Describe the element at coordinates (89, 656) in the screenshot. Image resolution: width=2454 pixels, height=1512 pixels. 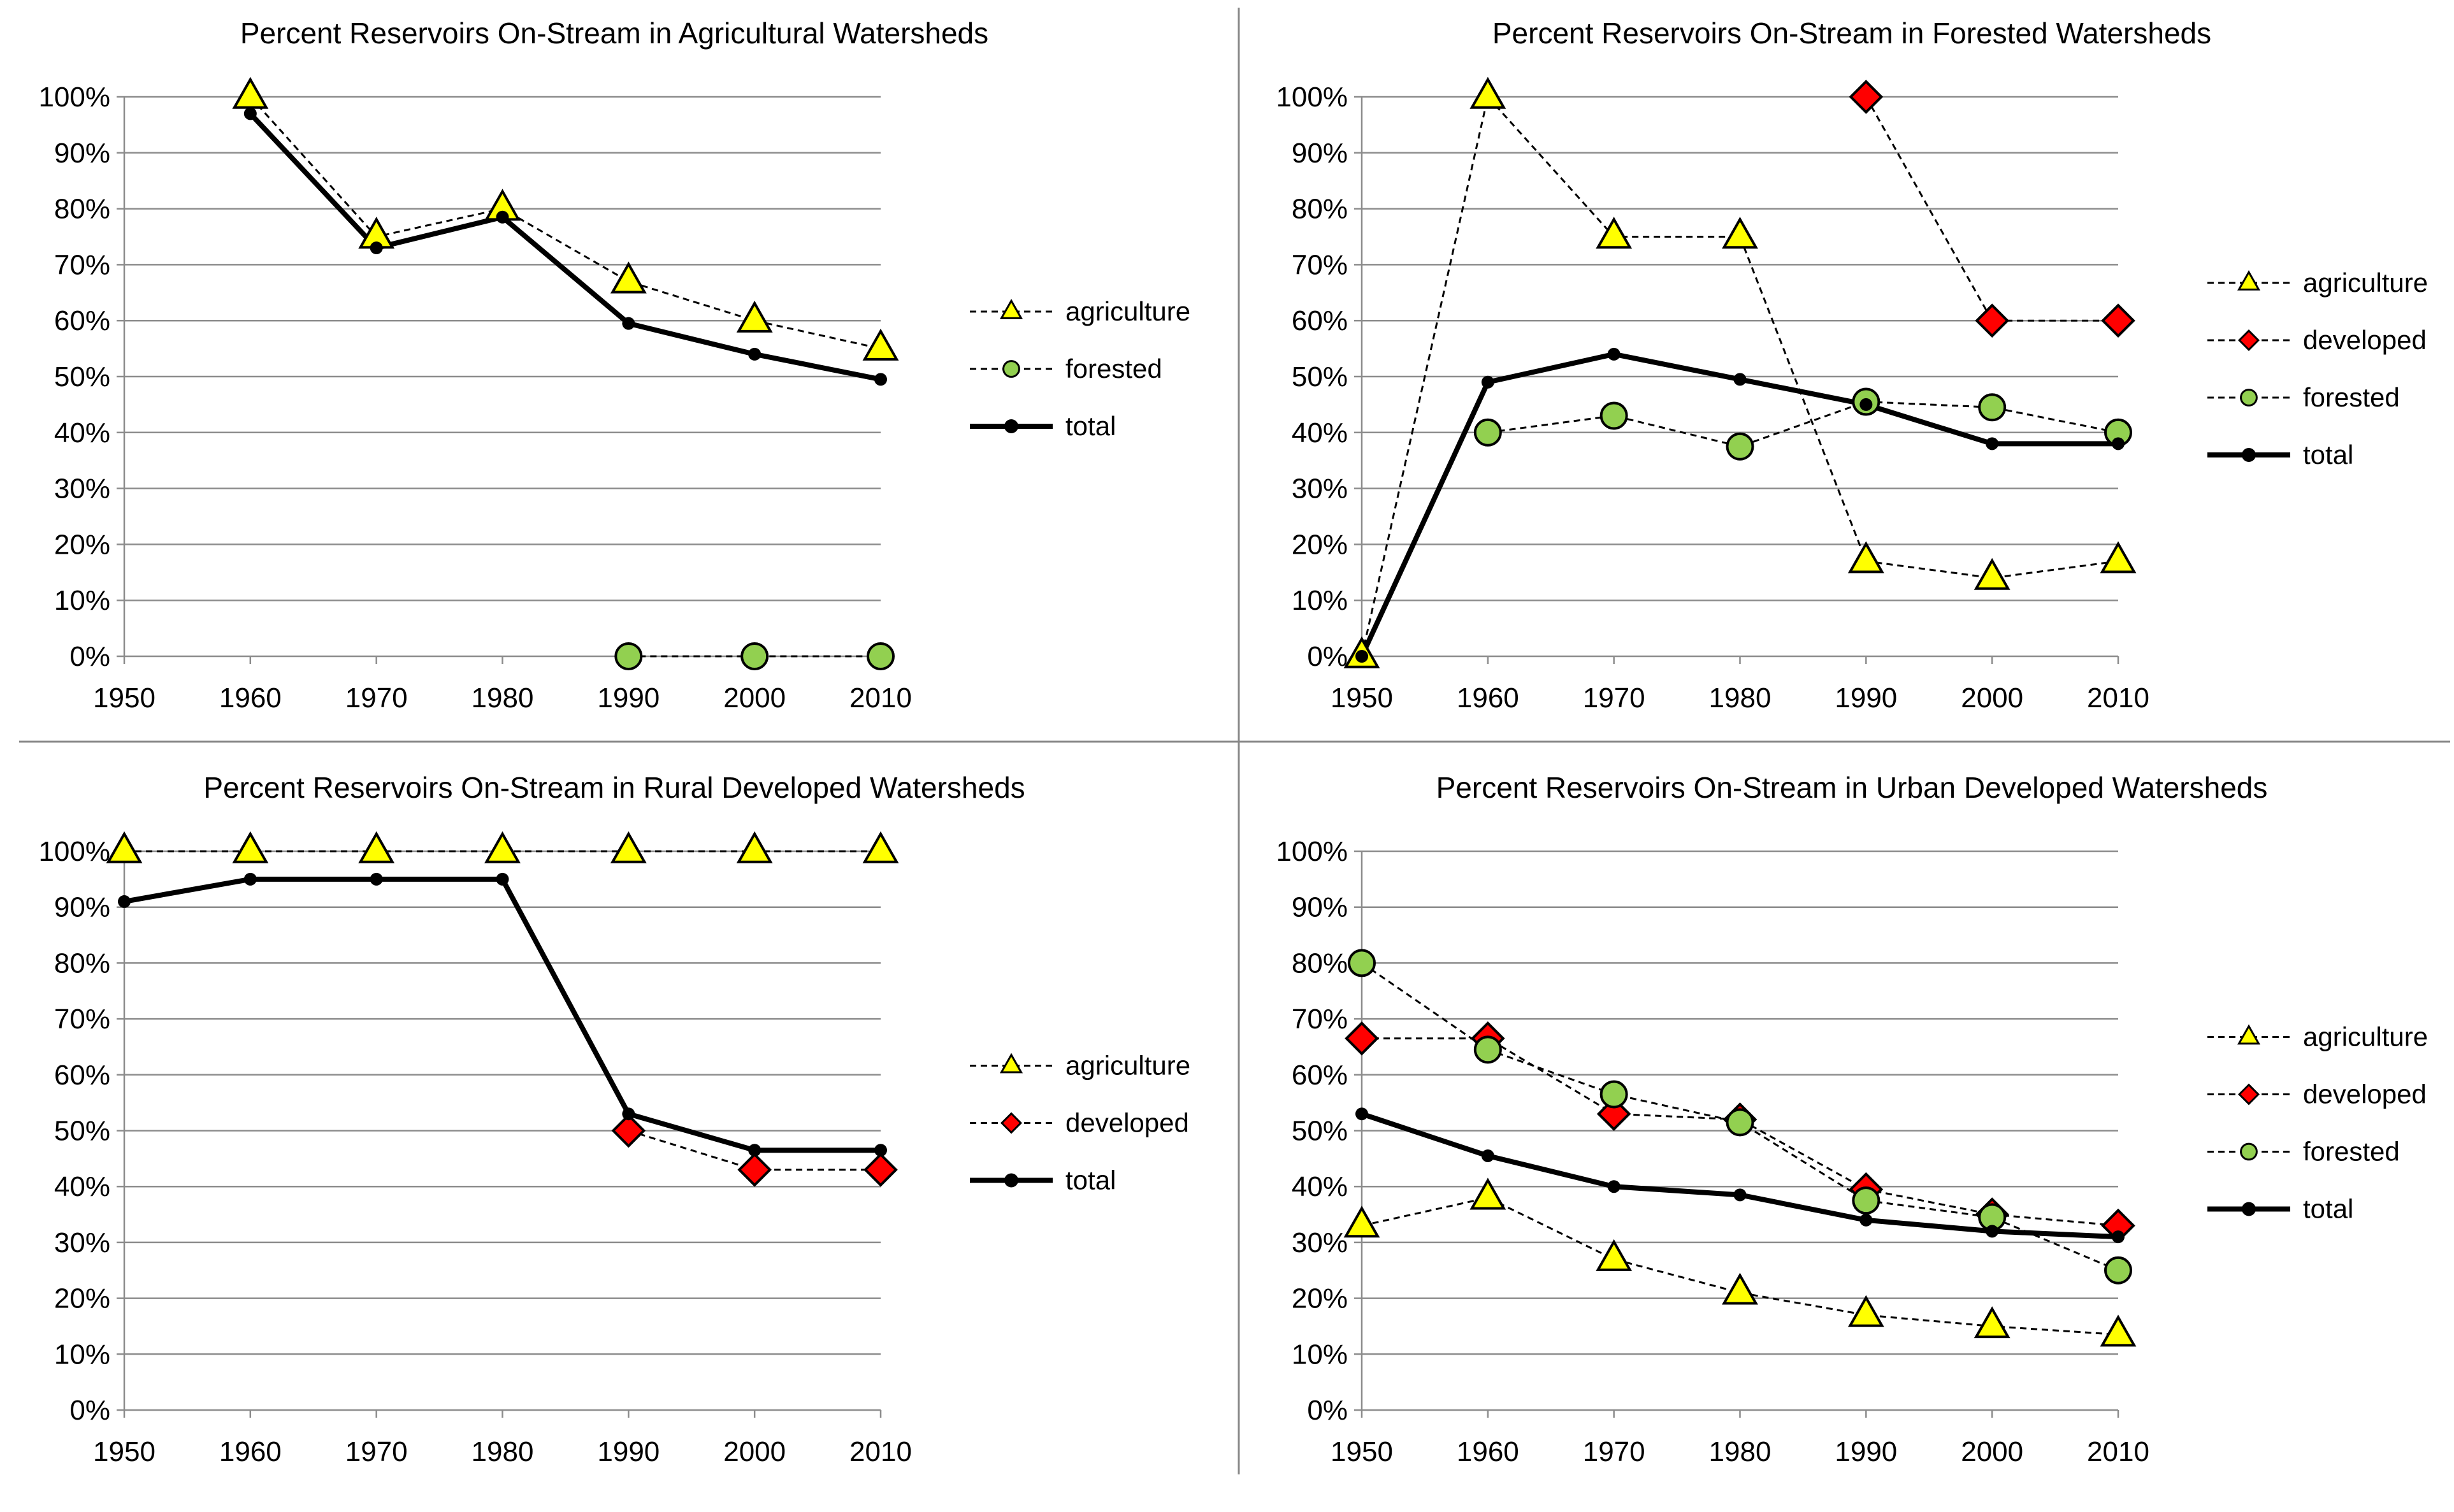
I see `y-tick-label: 0%` at that location.